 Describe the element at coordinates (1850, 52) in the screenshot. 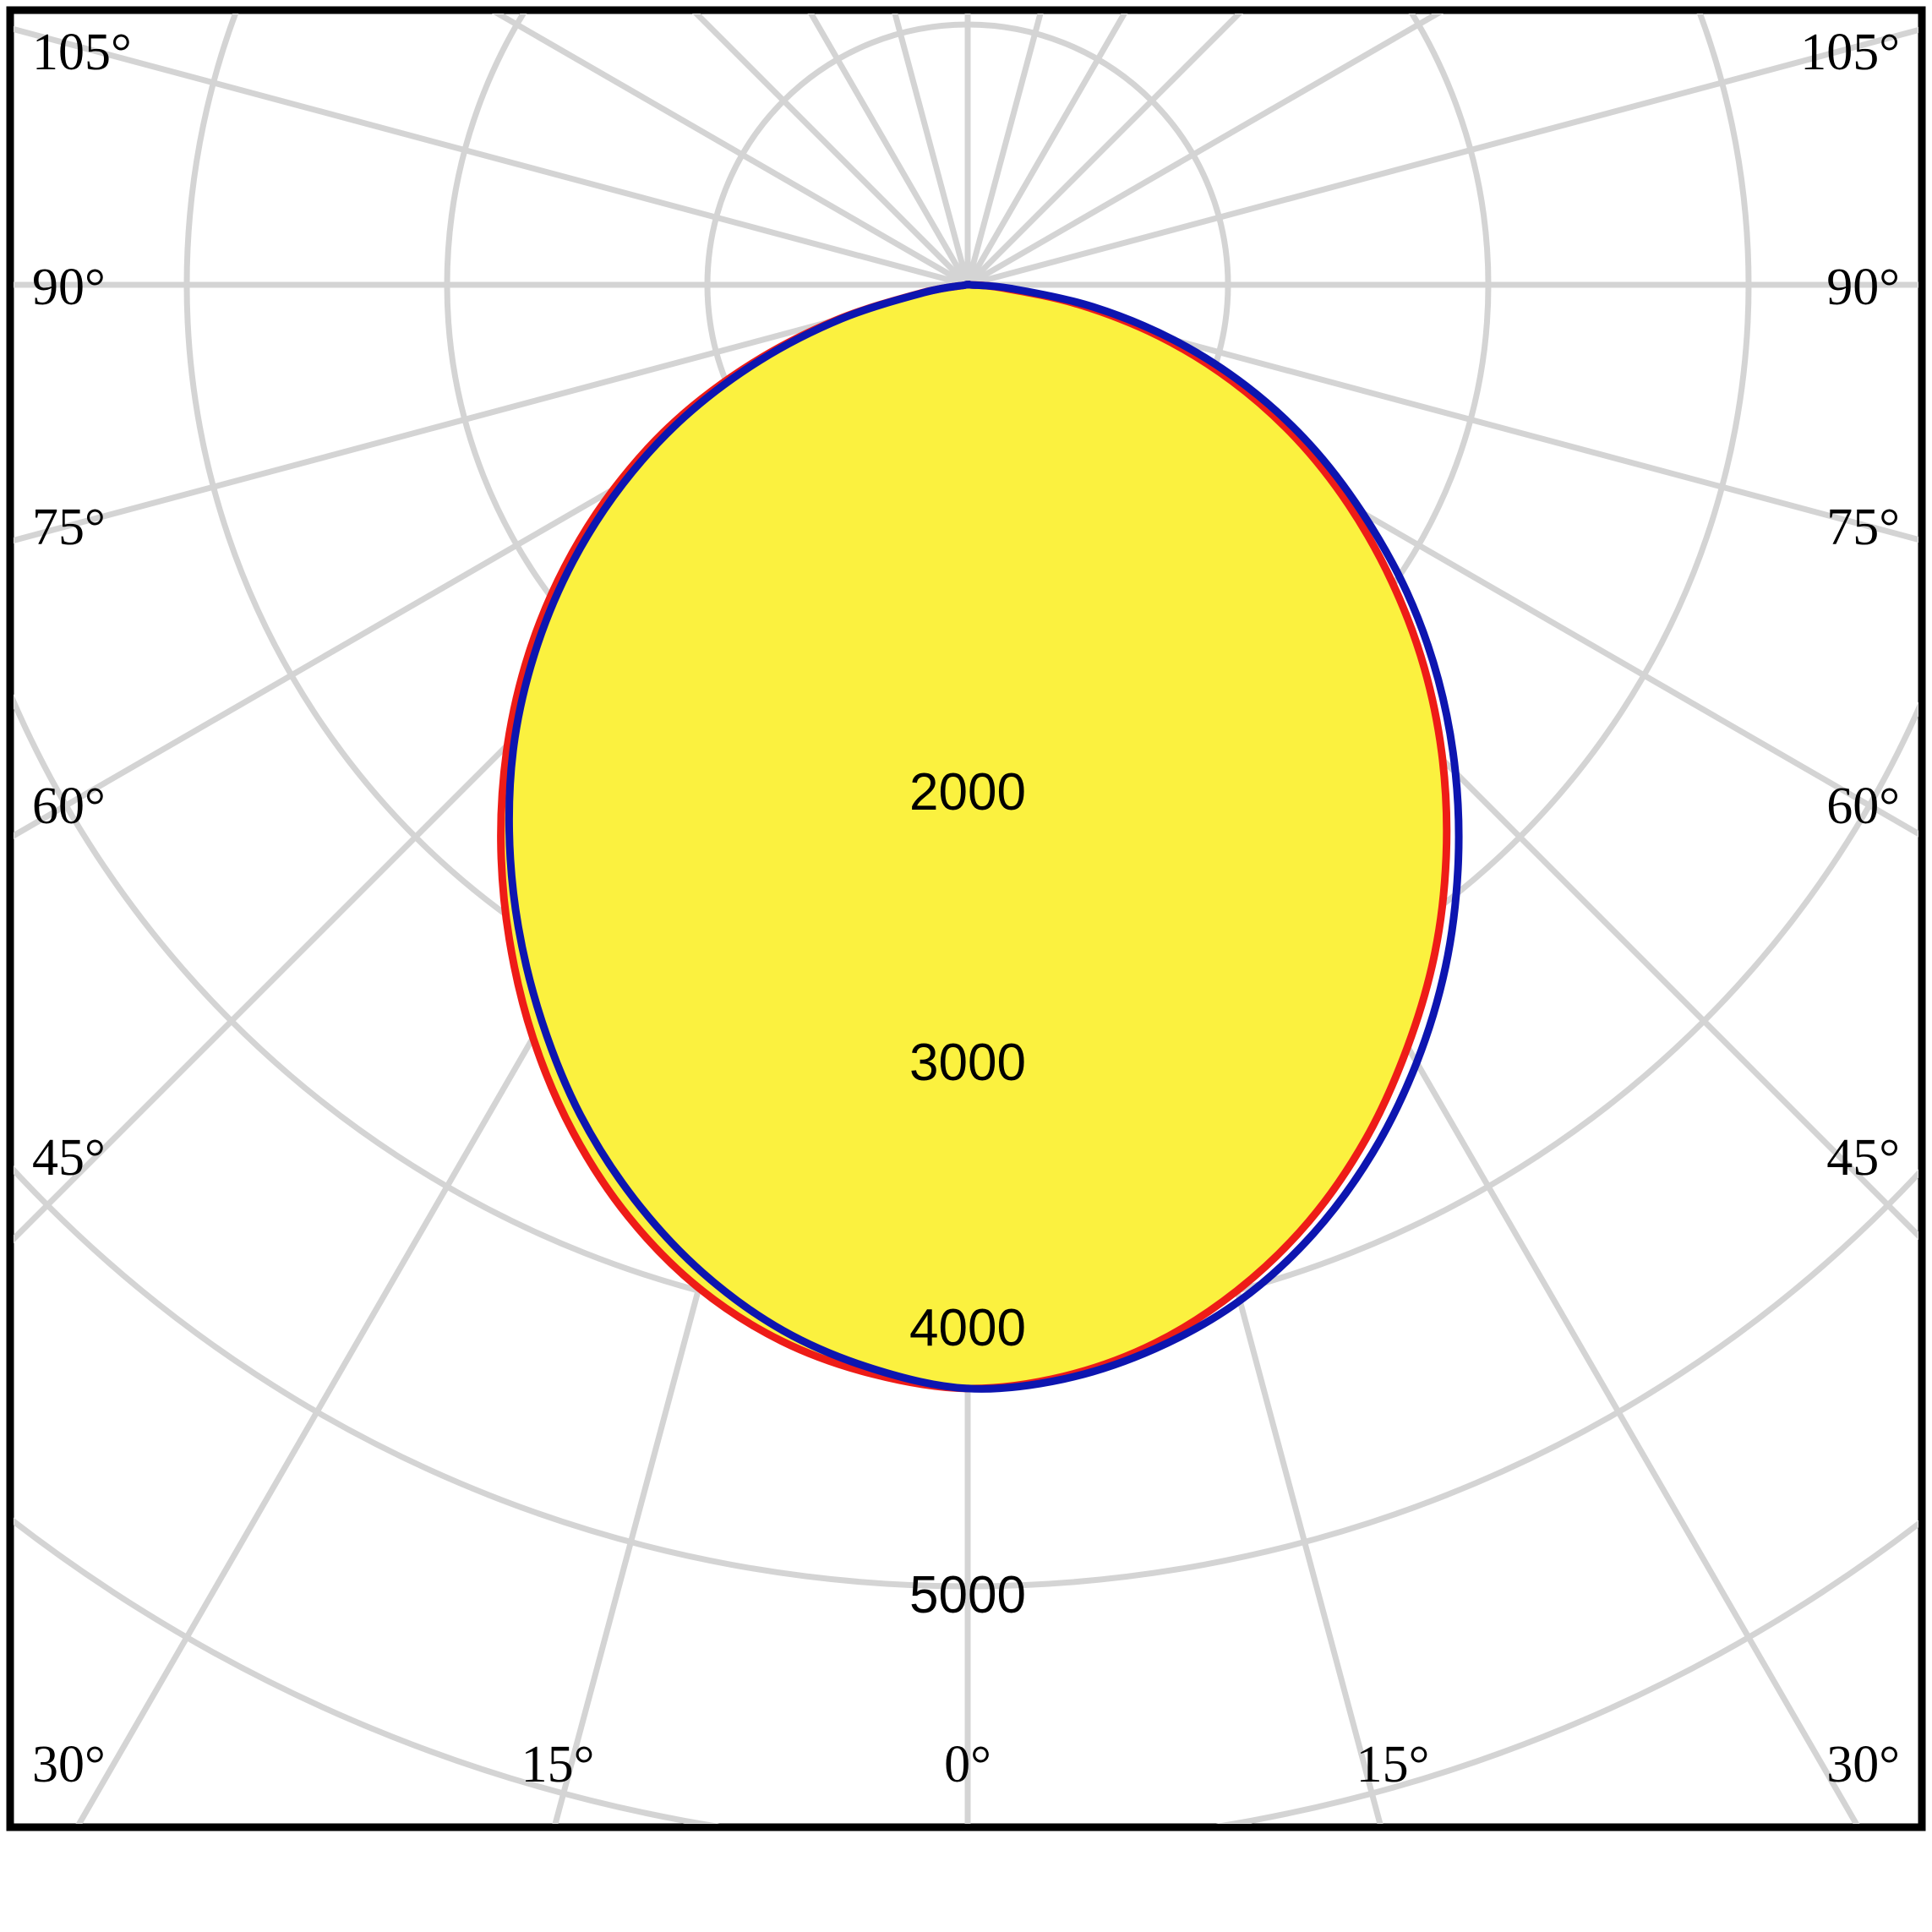

I see `right-105: 105°` at that location.